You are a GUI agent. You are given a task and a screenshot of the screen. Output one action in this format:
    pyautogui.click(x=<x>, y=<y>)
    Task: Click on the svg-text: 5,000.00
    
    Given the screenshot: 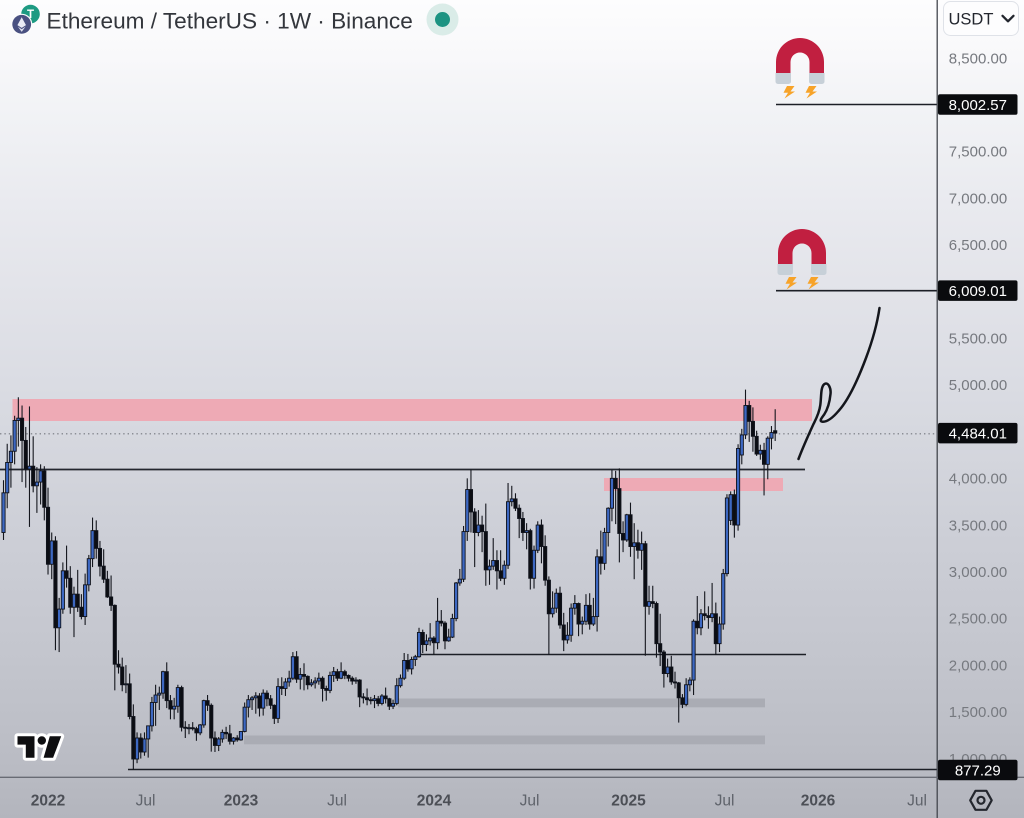 What is the action you would take?
    pyautogui.click(x=978, y=385)
    